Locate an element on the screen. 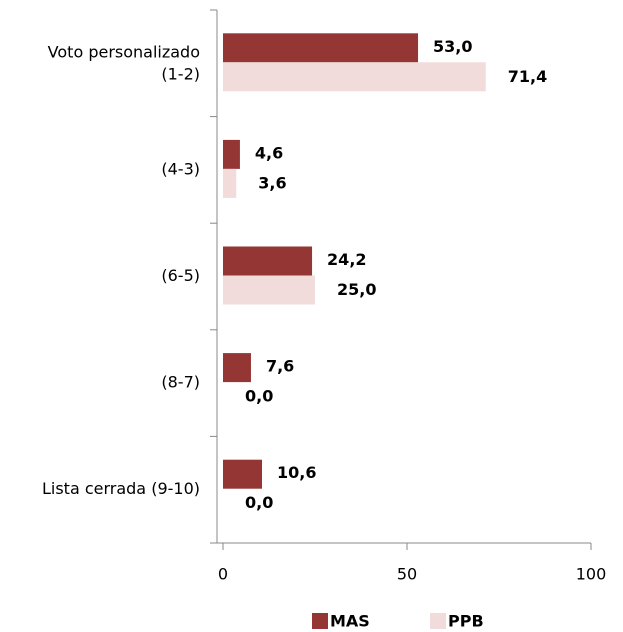  category-label: (8-7) is located at coordinates (180, 382).